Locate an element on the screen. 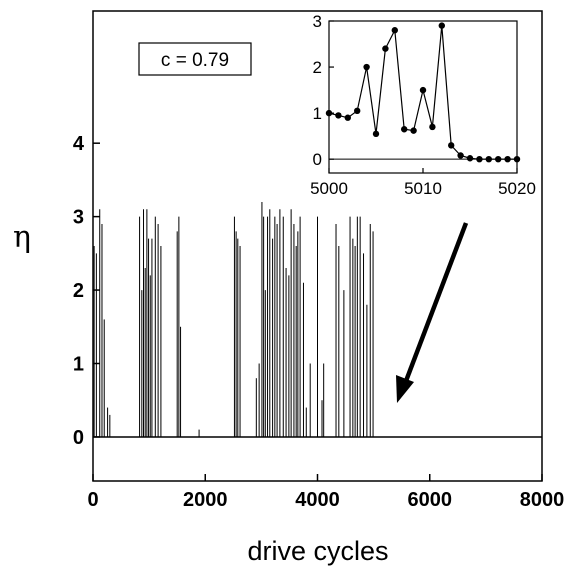 The height and width of the screenshot is (569, 576). x-tick-label: 6000 is located at coordinates (430, 500).